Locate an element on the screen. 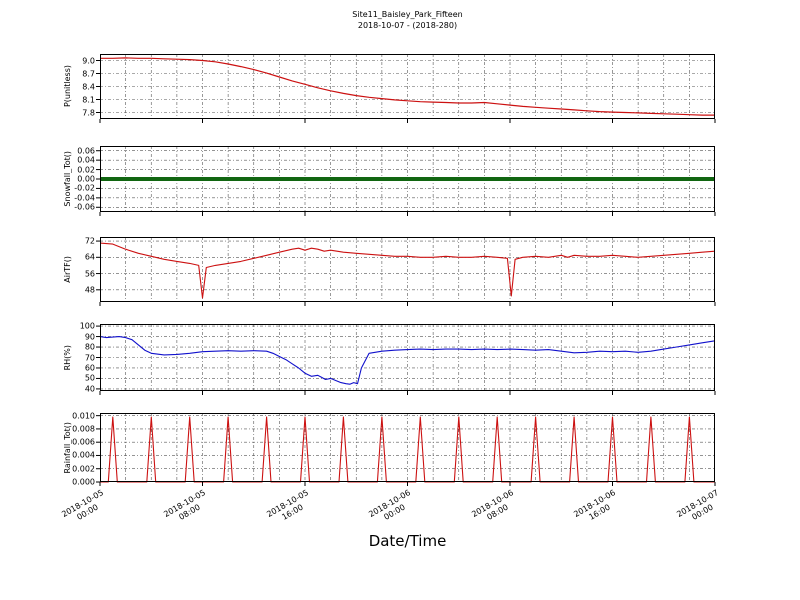  y-axis-title-wrap: AirTF() is located at coordinates (67, 269).